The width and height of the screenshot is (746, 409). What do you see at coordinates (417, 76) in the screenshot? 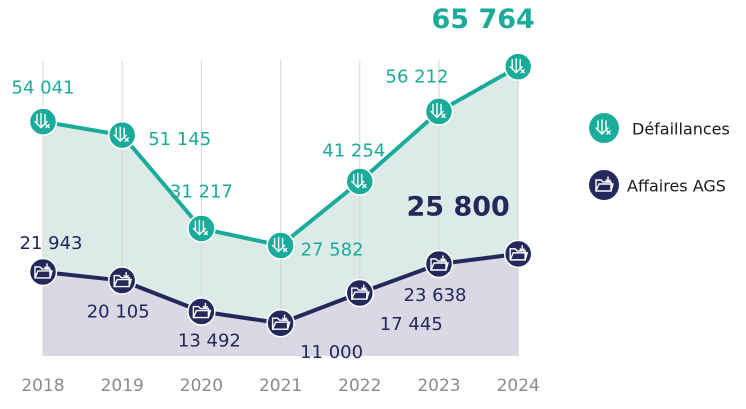
I see `data-label: 56 212` at bounding box center [417, 76].